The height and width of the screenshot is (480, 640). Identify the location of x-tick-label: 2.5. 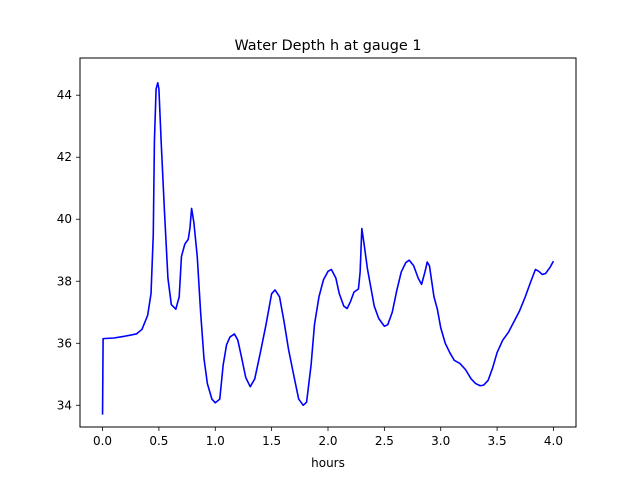
(384, 441).